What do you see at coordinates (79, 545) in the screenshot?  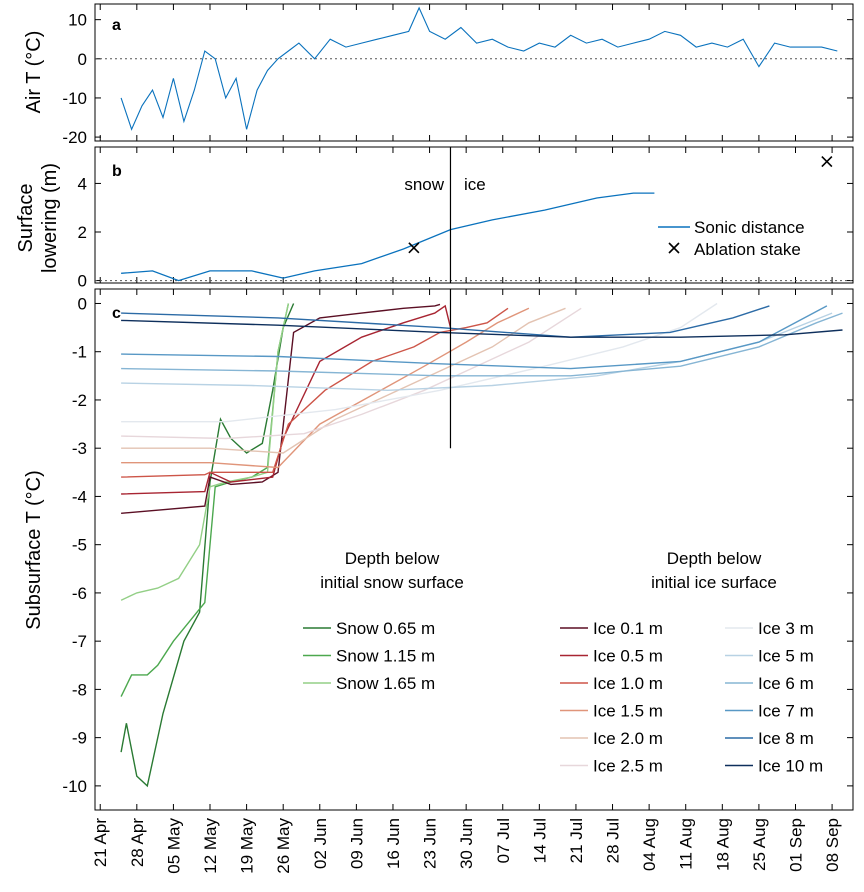 I see `y-tick-label-c-5: -5` at bounding box center [79, 545].